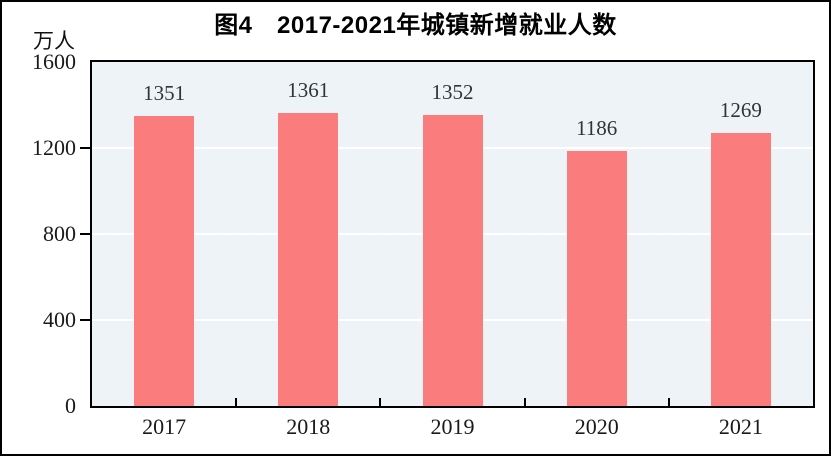  What do you see at coordinates (415, 25) in the screenshot?
I see `chart-title: 图4 2017-2021年城镇新增就业人数` at bounding box center [415, 25].